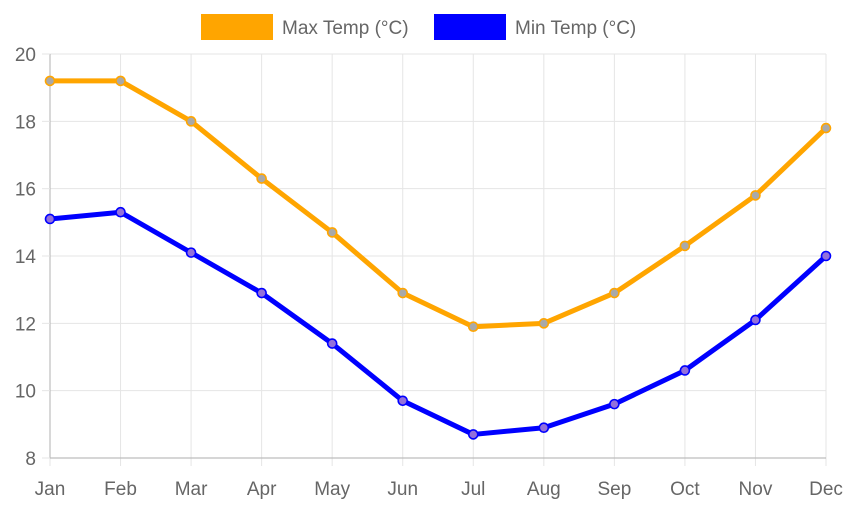 The image size is (850, 510). I want to click on x-tick-label: Feb, so click(120, 489).